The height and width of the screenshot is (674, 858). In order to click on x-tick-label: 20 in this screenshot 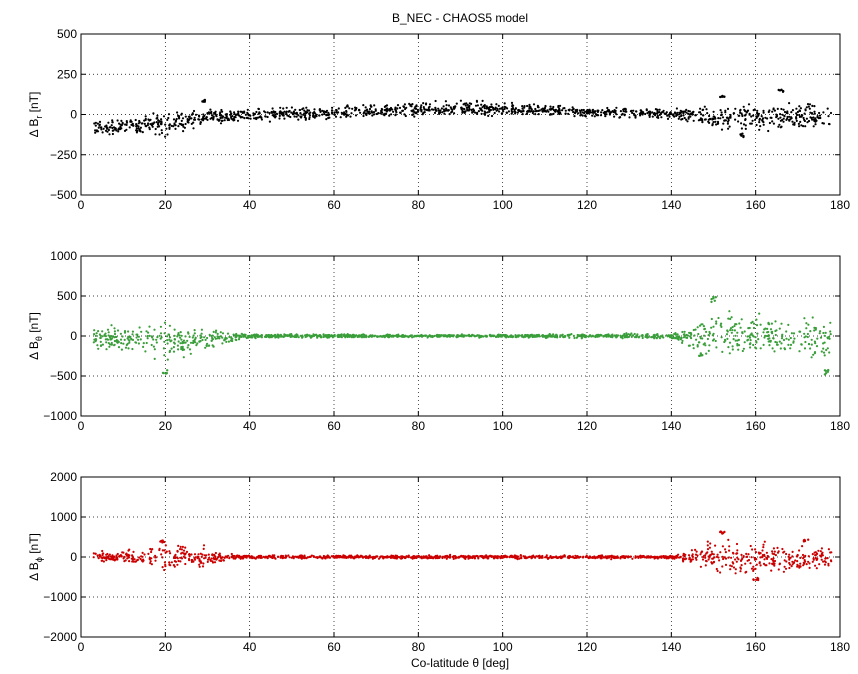, I will do `click(166, 426)`.